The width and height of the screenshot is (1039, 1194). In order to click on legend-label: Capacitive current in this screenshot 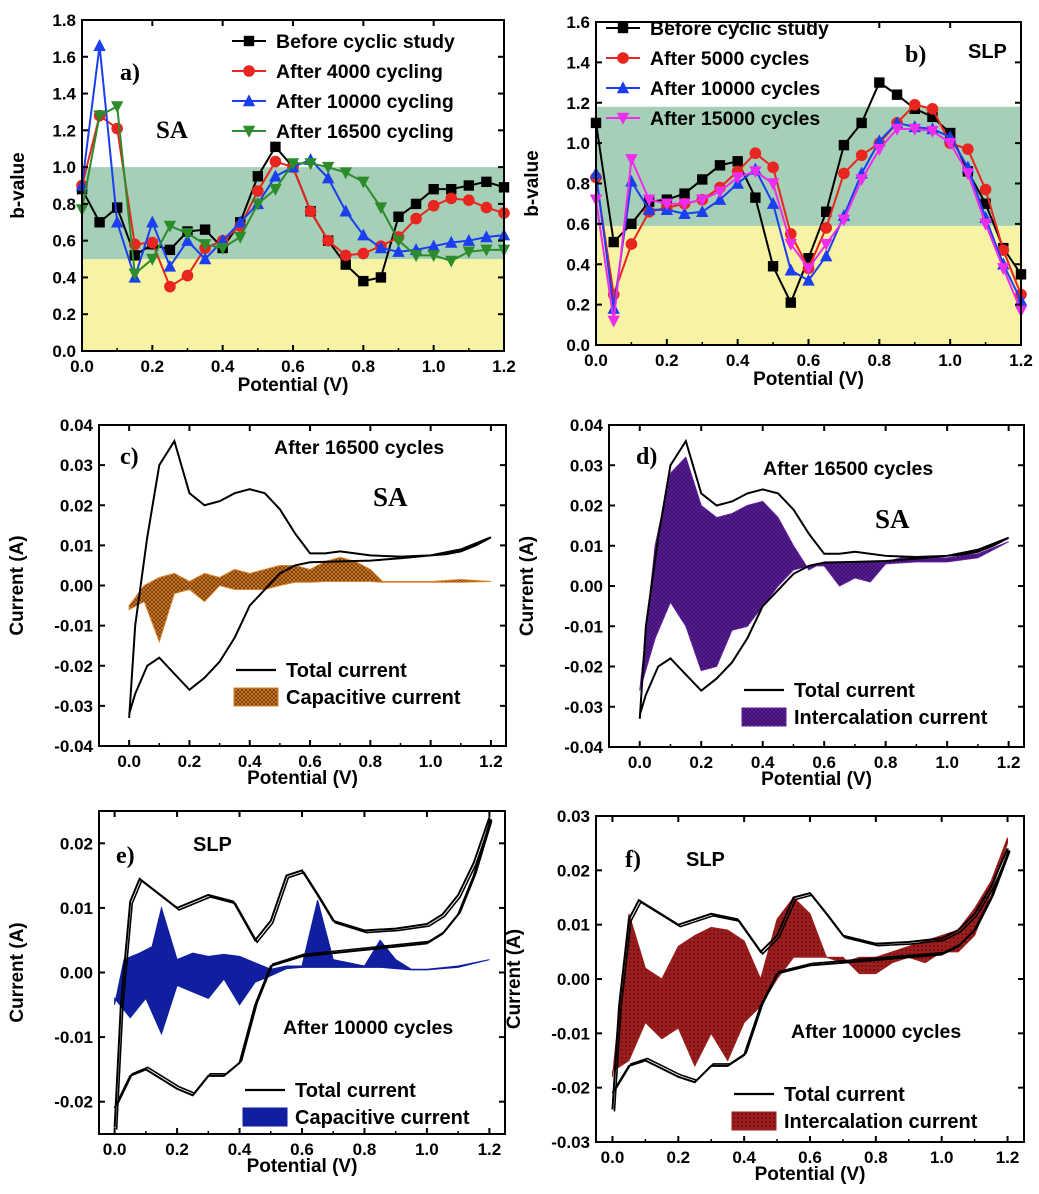, I will do `click(373, 698)`.